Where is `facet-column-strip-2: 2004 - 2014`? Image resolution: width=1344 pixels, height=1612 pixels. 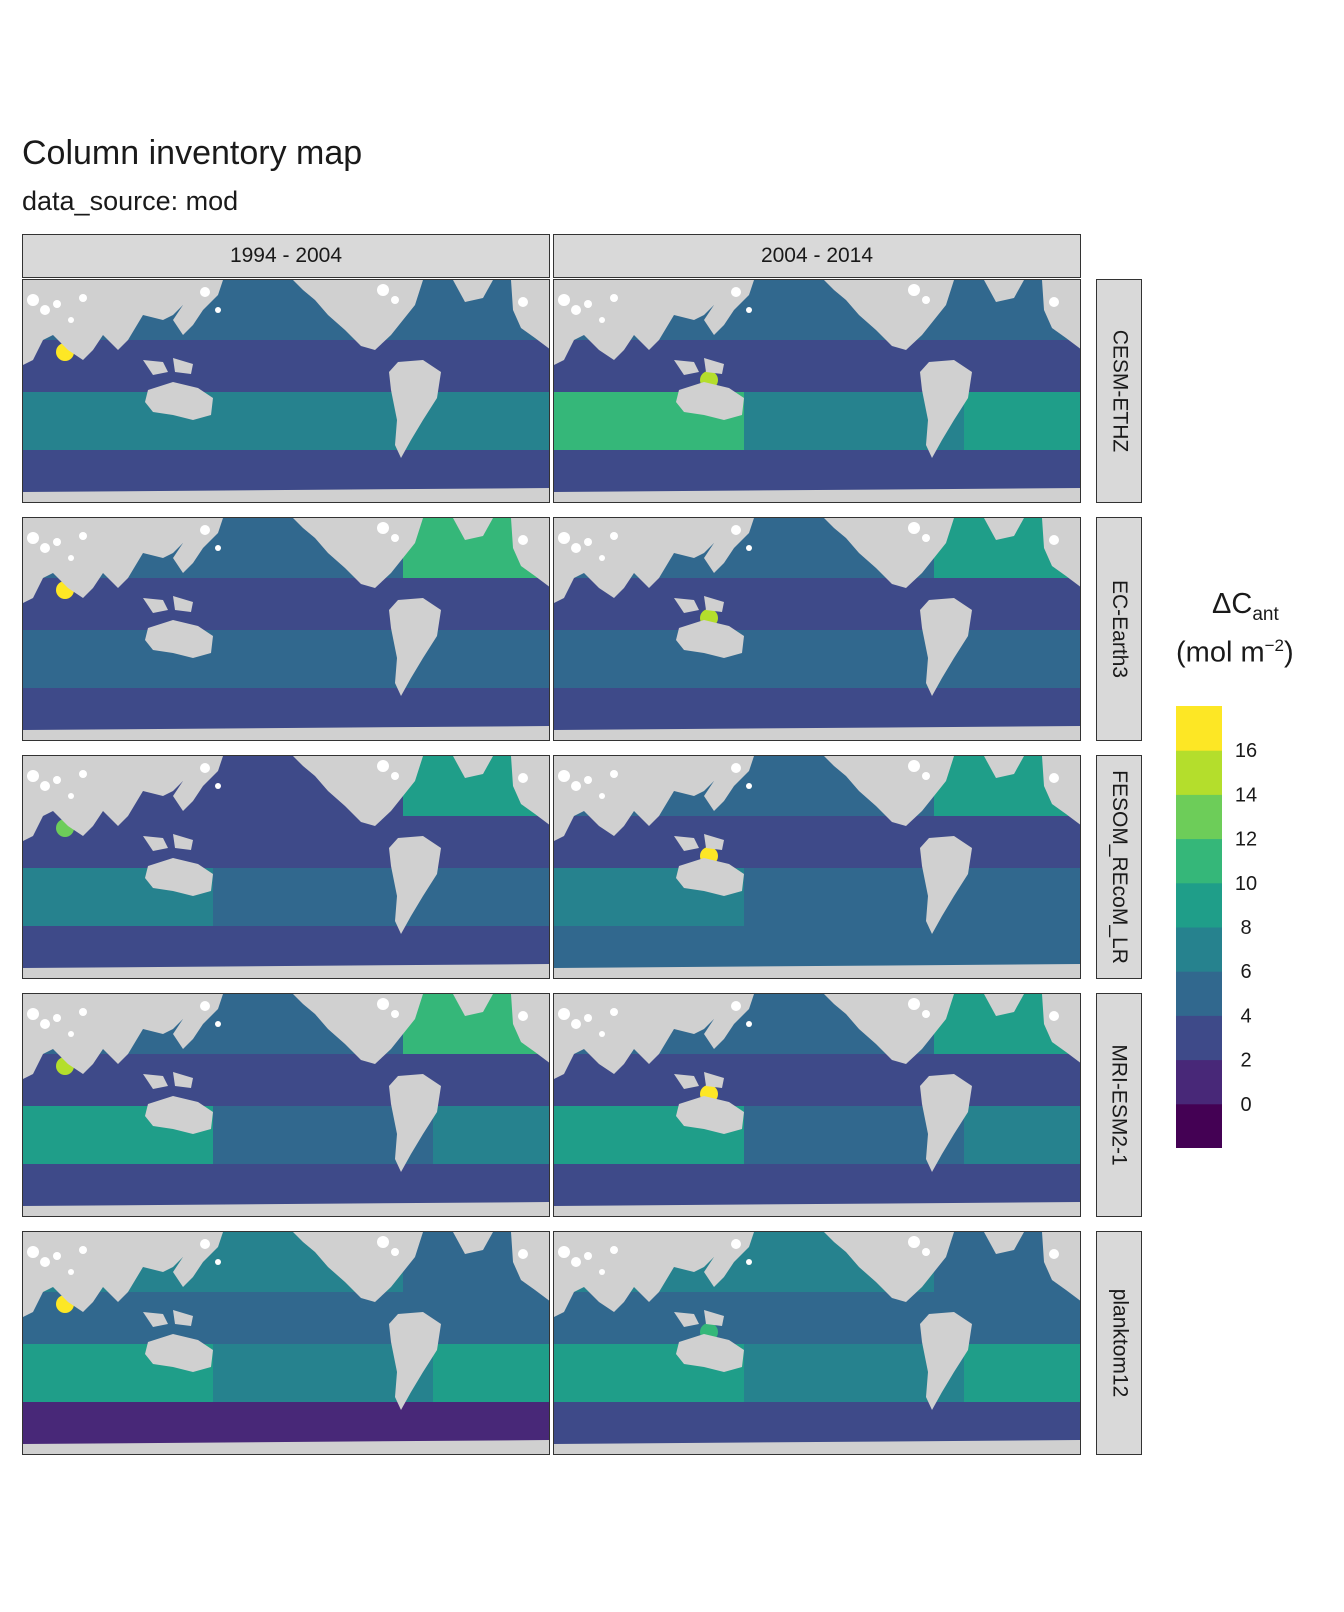 facet-column-strip-2: 2004 - 2014 is located at coordinates (817, 256).